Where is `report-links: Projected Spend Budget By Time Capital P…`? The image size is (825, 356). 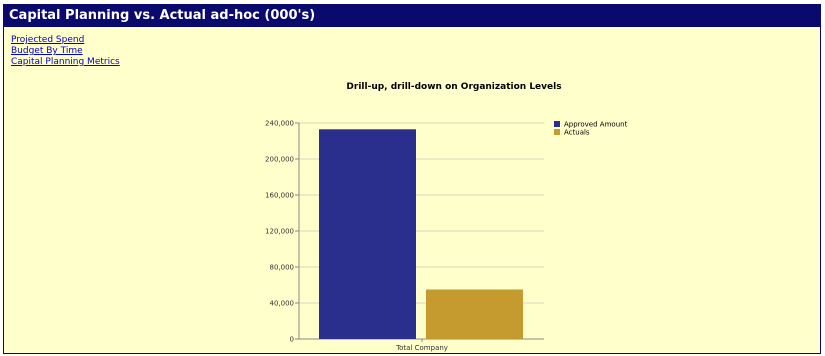 report-links: Projected Spend Budget By Time Capital P… is located at coordinates (65, 51).